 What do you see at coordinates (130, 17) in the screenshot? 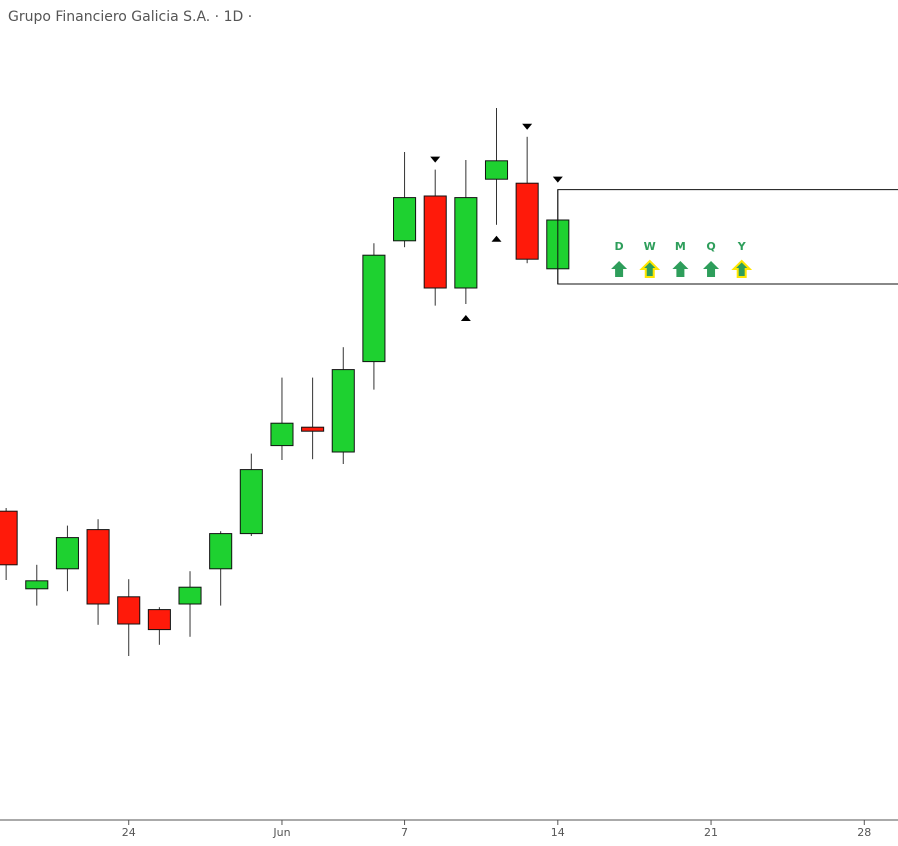
I see `chart-title: Grupo Financiero Galicia S.A. · 1D ·` at bounding box center [130, 17].